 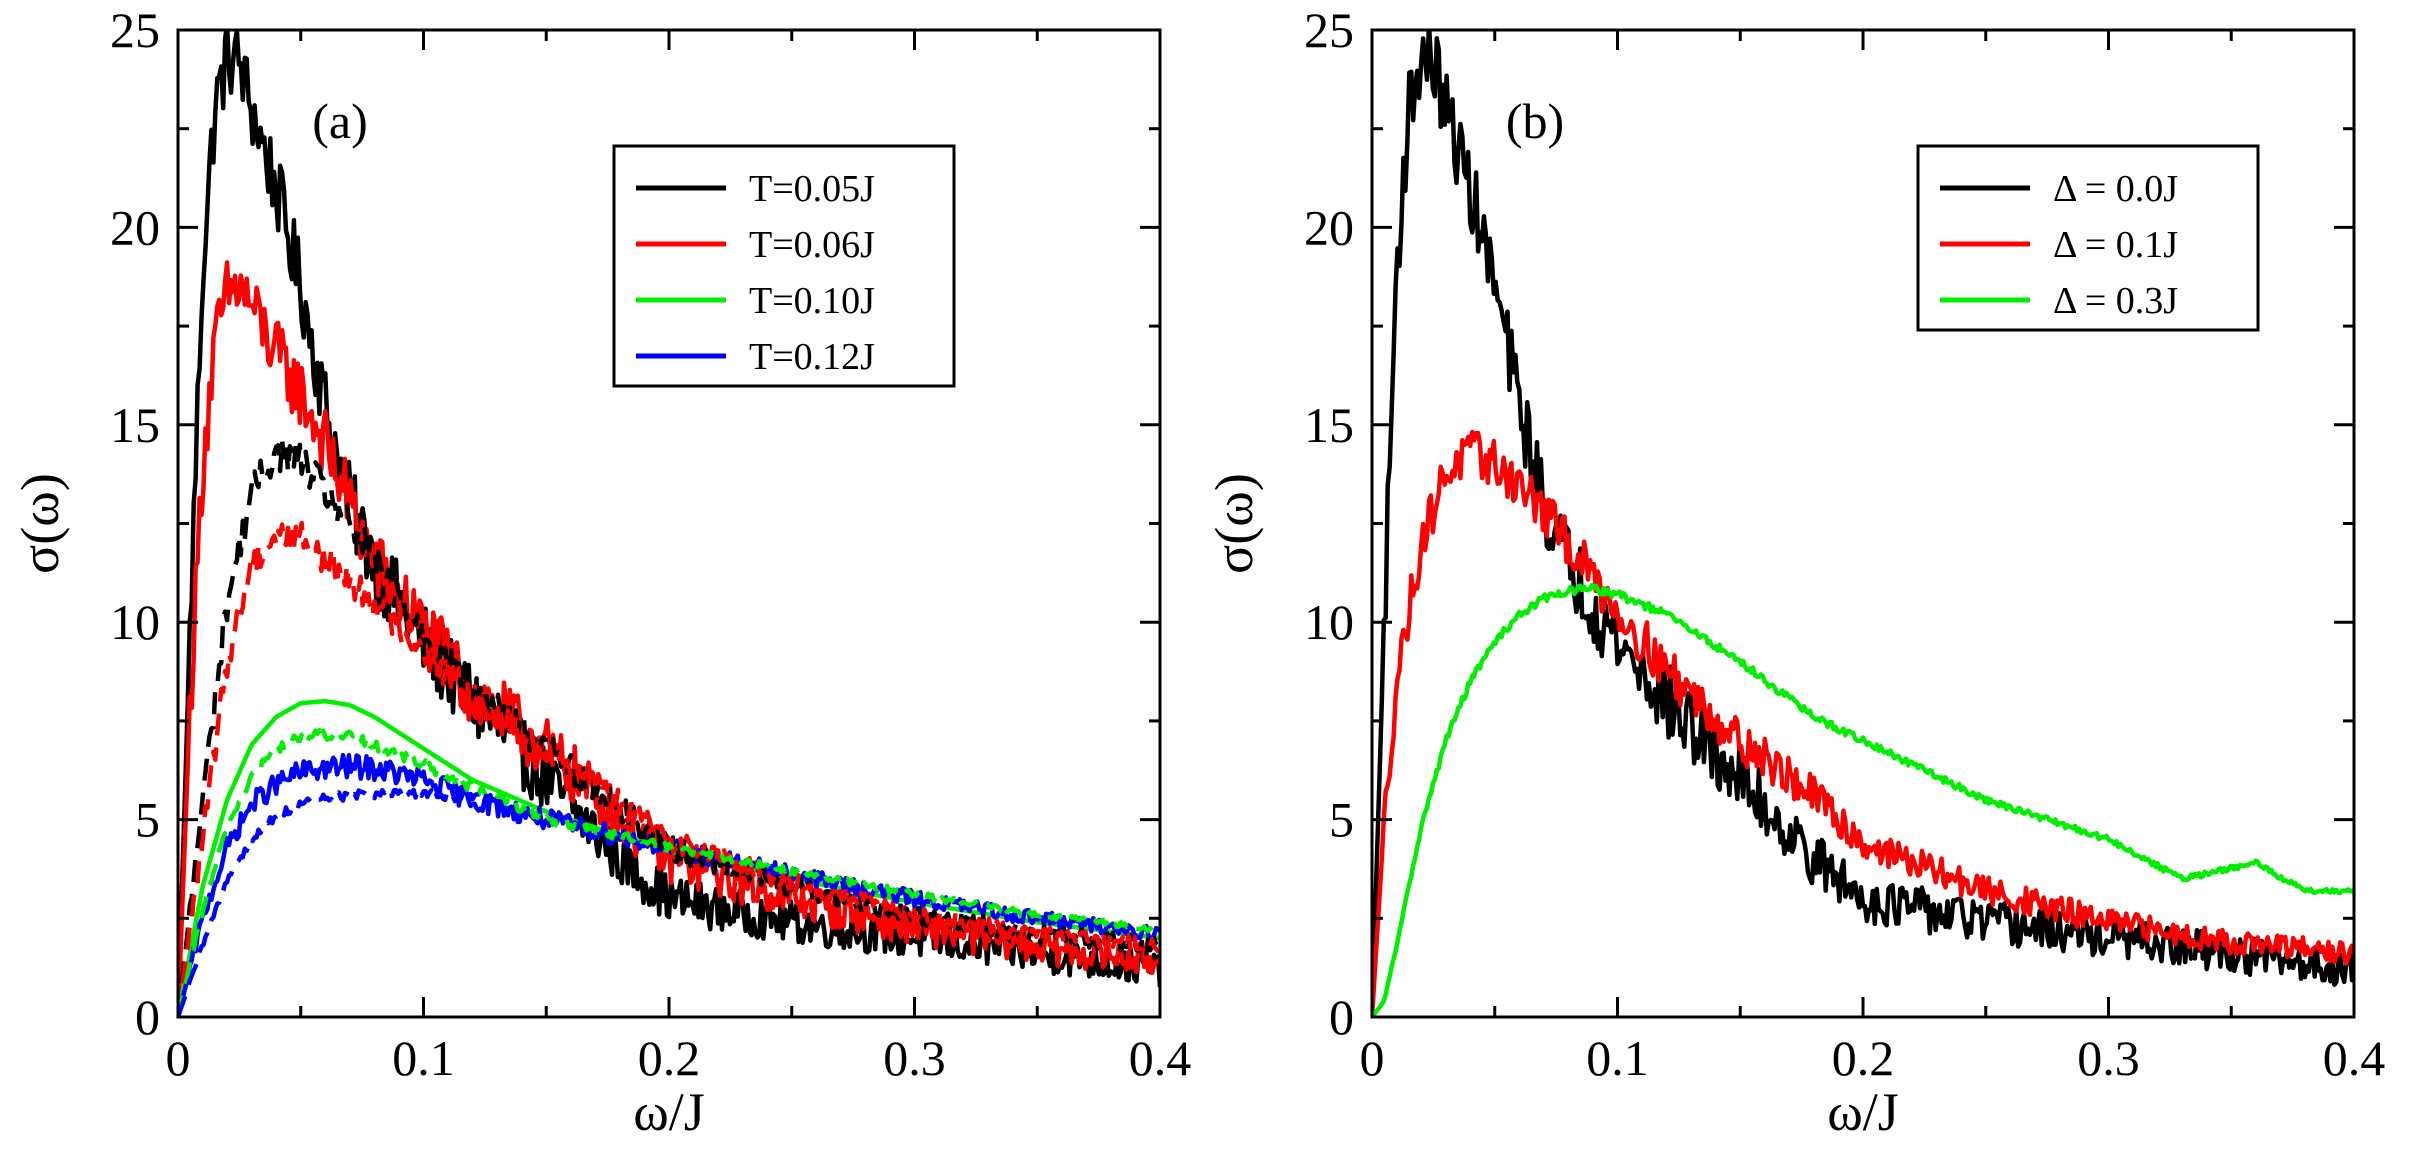 I want to click on legend-label: Δ = 0.0J, so click(x=2115, y=189).